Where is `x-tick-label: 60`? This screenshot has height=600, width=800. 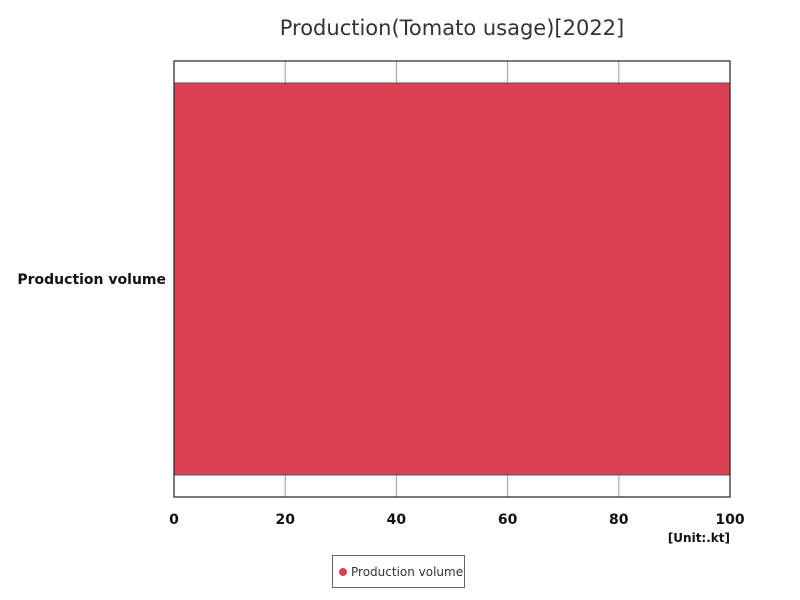
x-tick-label: 60 is located at coordinates (508, 520).